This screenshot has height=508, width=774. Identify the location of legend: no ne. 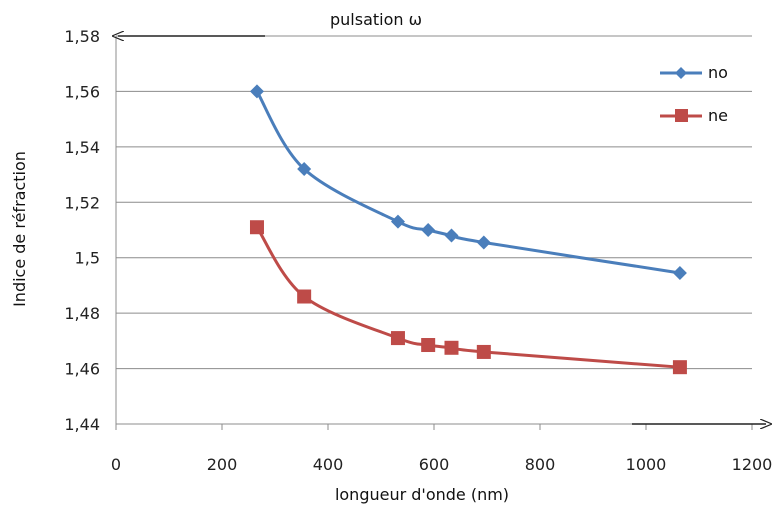
(694, 94).